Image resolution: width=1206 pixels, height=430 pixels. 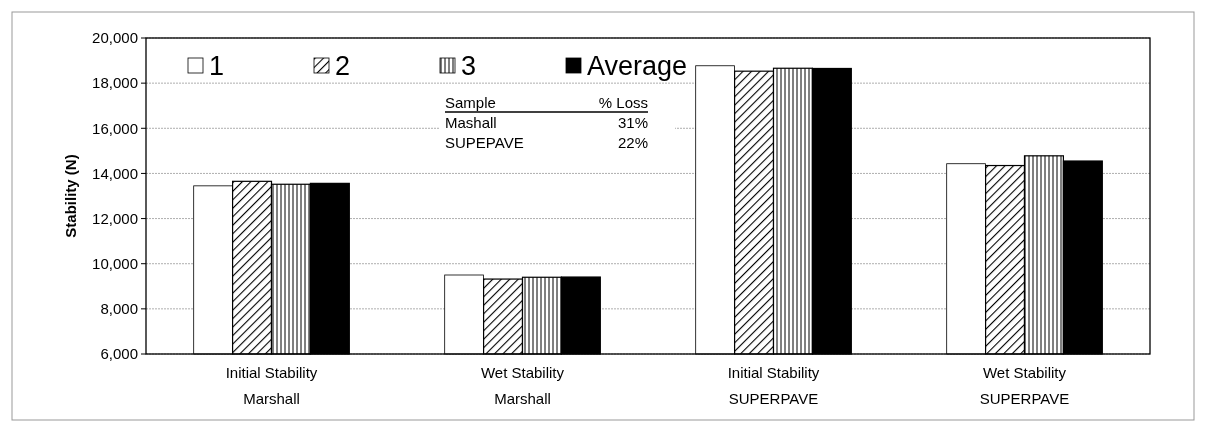 I want to click on legend-label: 1, so click(x=217, y=66).